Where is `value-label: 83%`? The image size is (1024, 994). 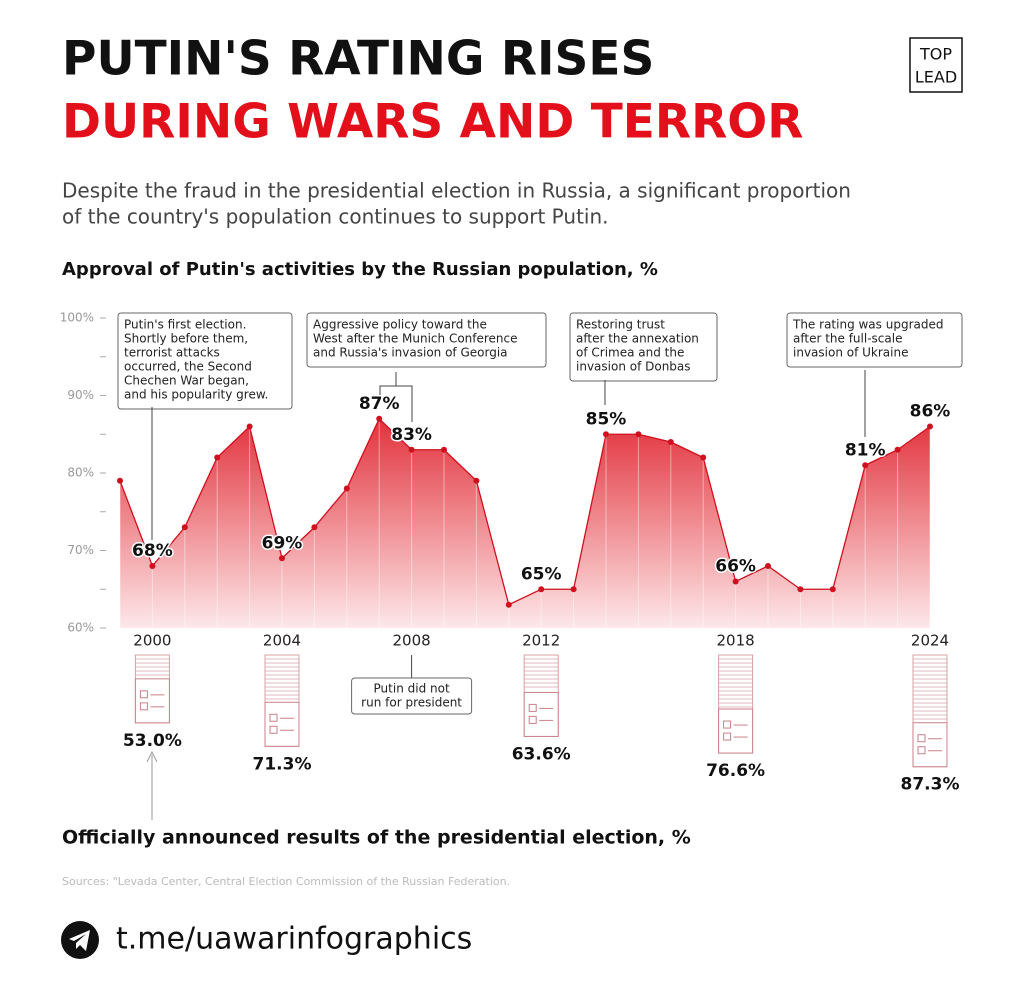 value-label: 83% is located at coordinates (411, 435).